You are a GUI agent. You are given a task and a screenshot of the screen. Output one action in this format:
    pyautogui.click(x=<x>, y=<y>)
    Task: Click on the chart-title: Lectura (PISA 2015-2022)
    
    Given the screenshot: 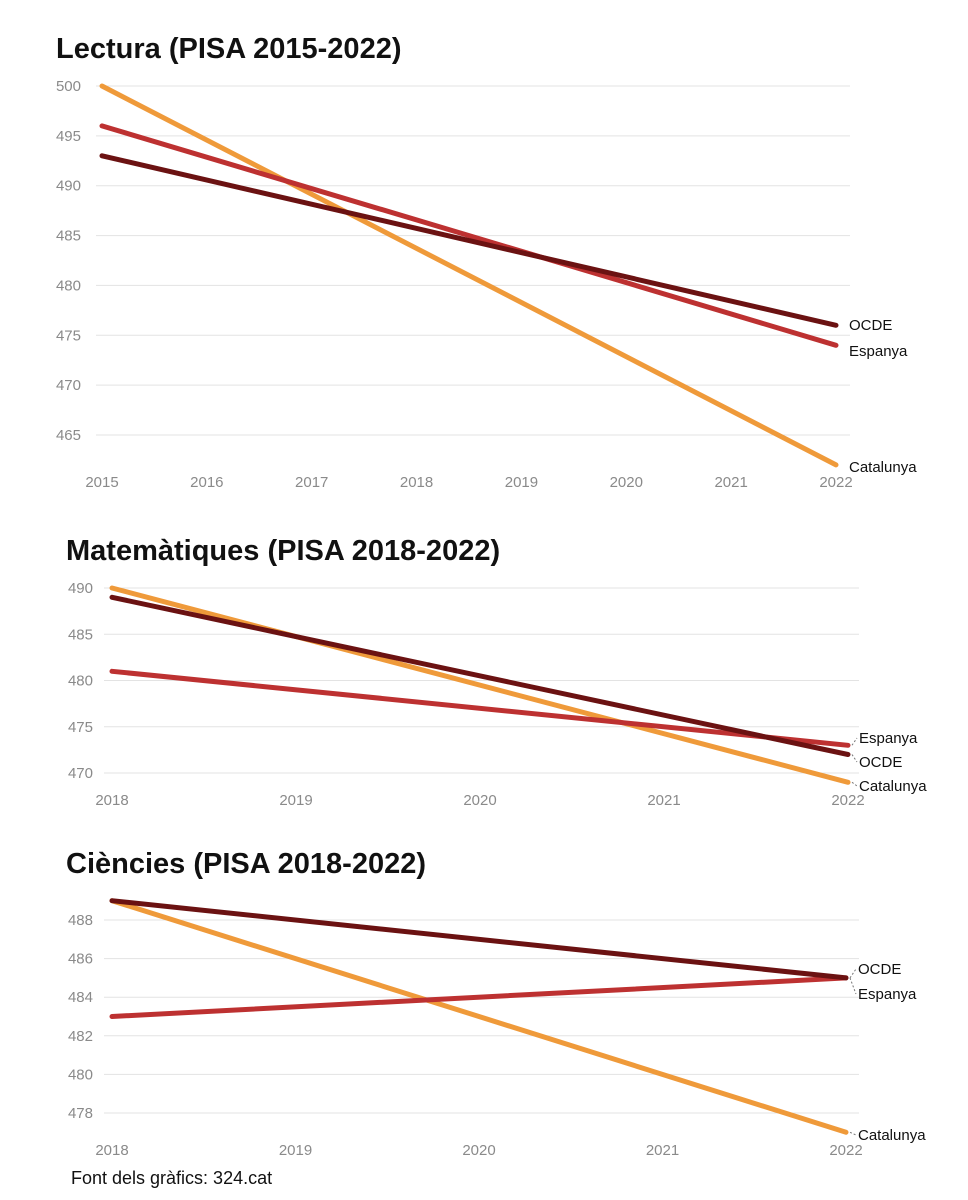 What is the action you would take?
    pyautogui.click(x=228, y=49)
    